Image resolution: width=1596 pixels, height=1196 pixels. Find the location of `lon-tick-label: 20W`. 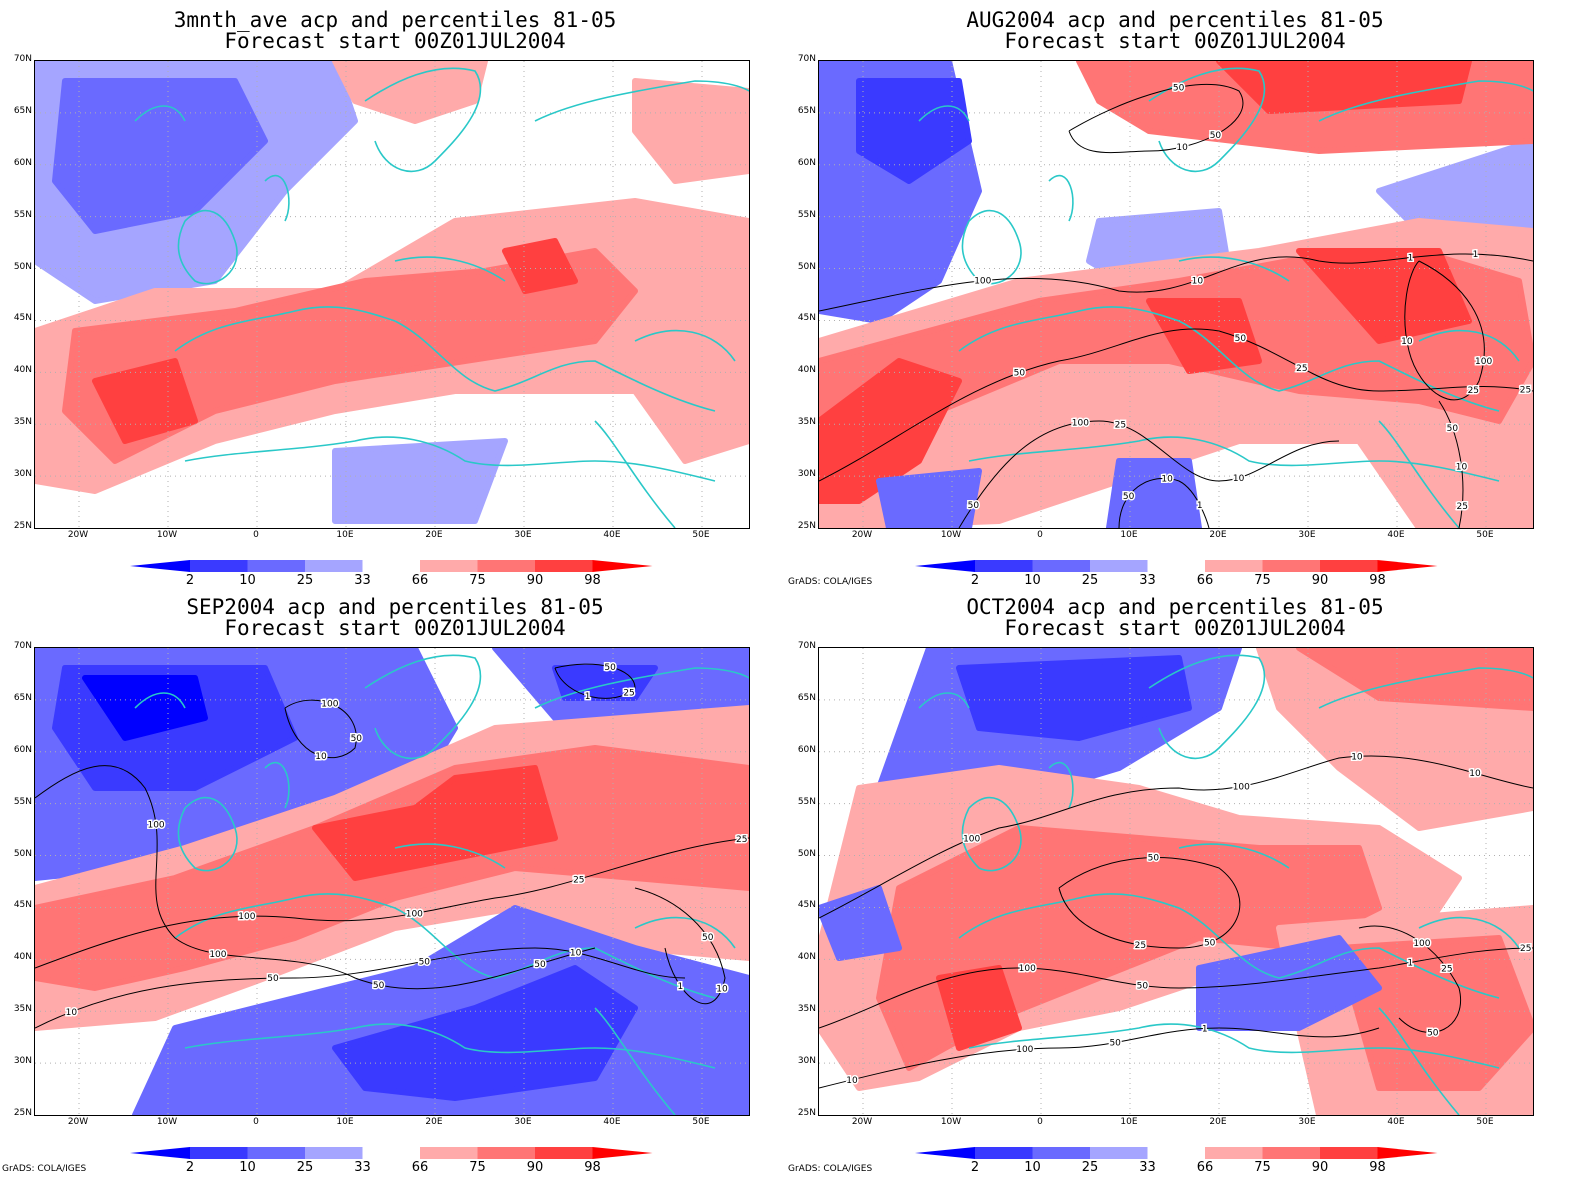

lon-tick-label: 20W is located at coordinates (862, 535).